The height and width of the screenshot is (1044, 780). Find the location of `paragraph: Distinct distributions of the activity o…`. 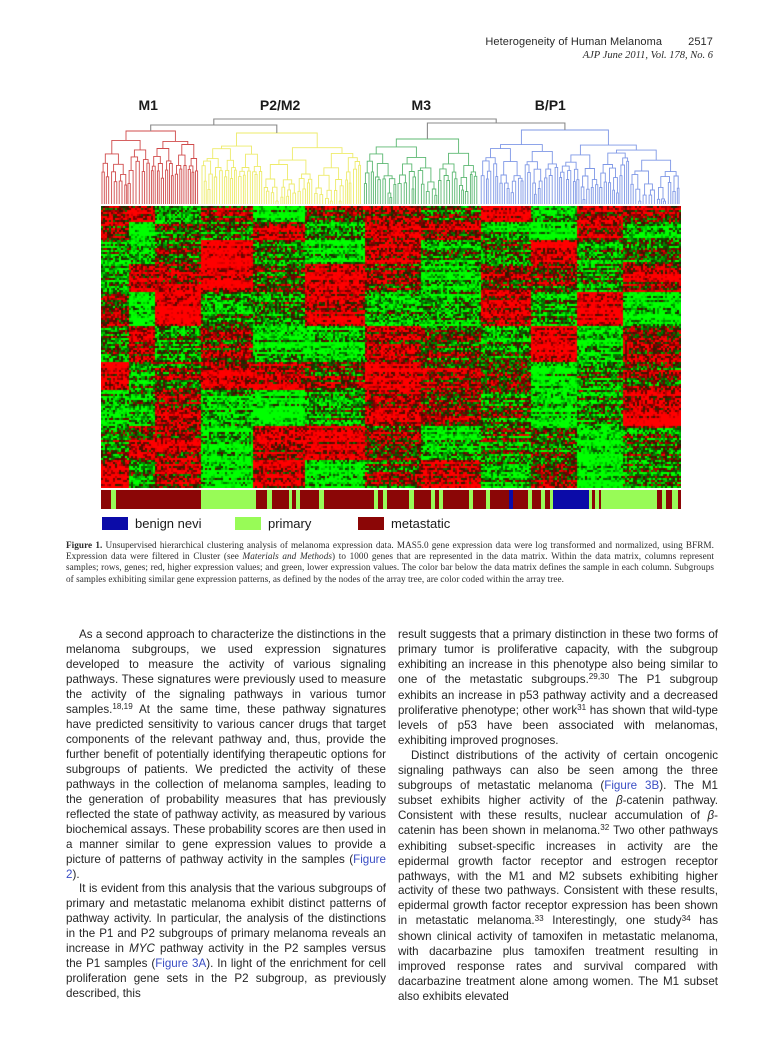

paragraph: Distinct distributions of the activity o… is located at coordinates (558, 876).